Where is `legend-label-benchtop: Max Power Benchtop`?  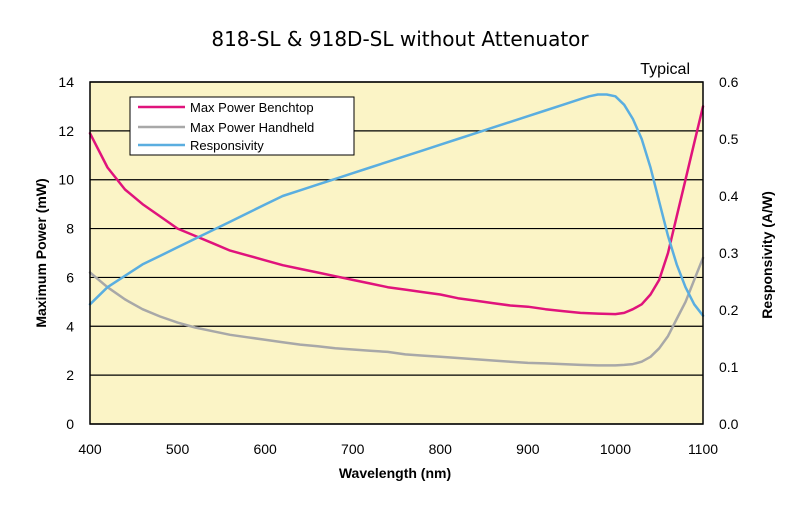
legend-label-benchtop: Max Power Benchtop is located at coordinates (252, 107).